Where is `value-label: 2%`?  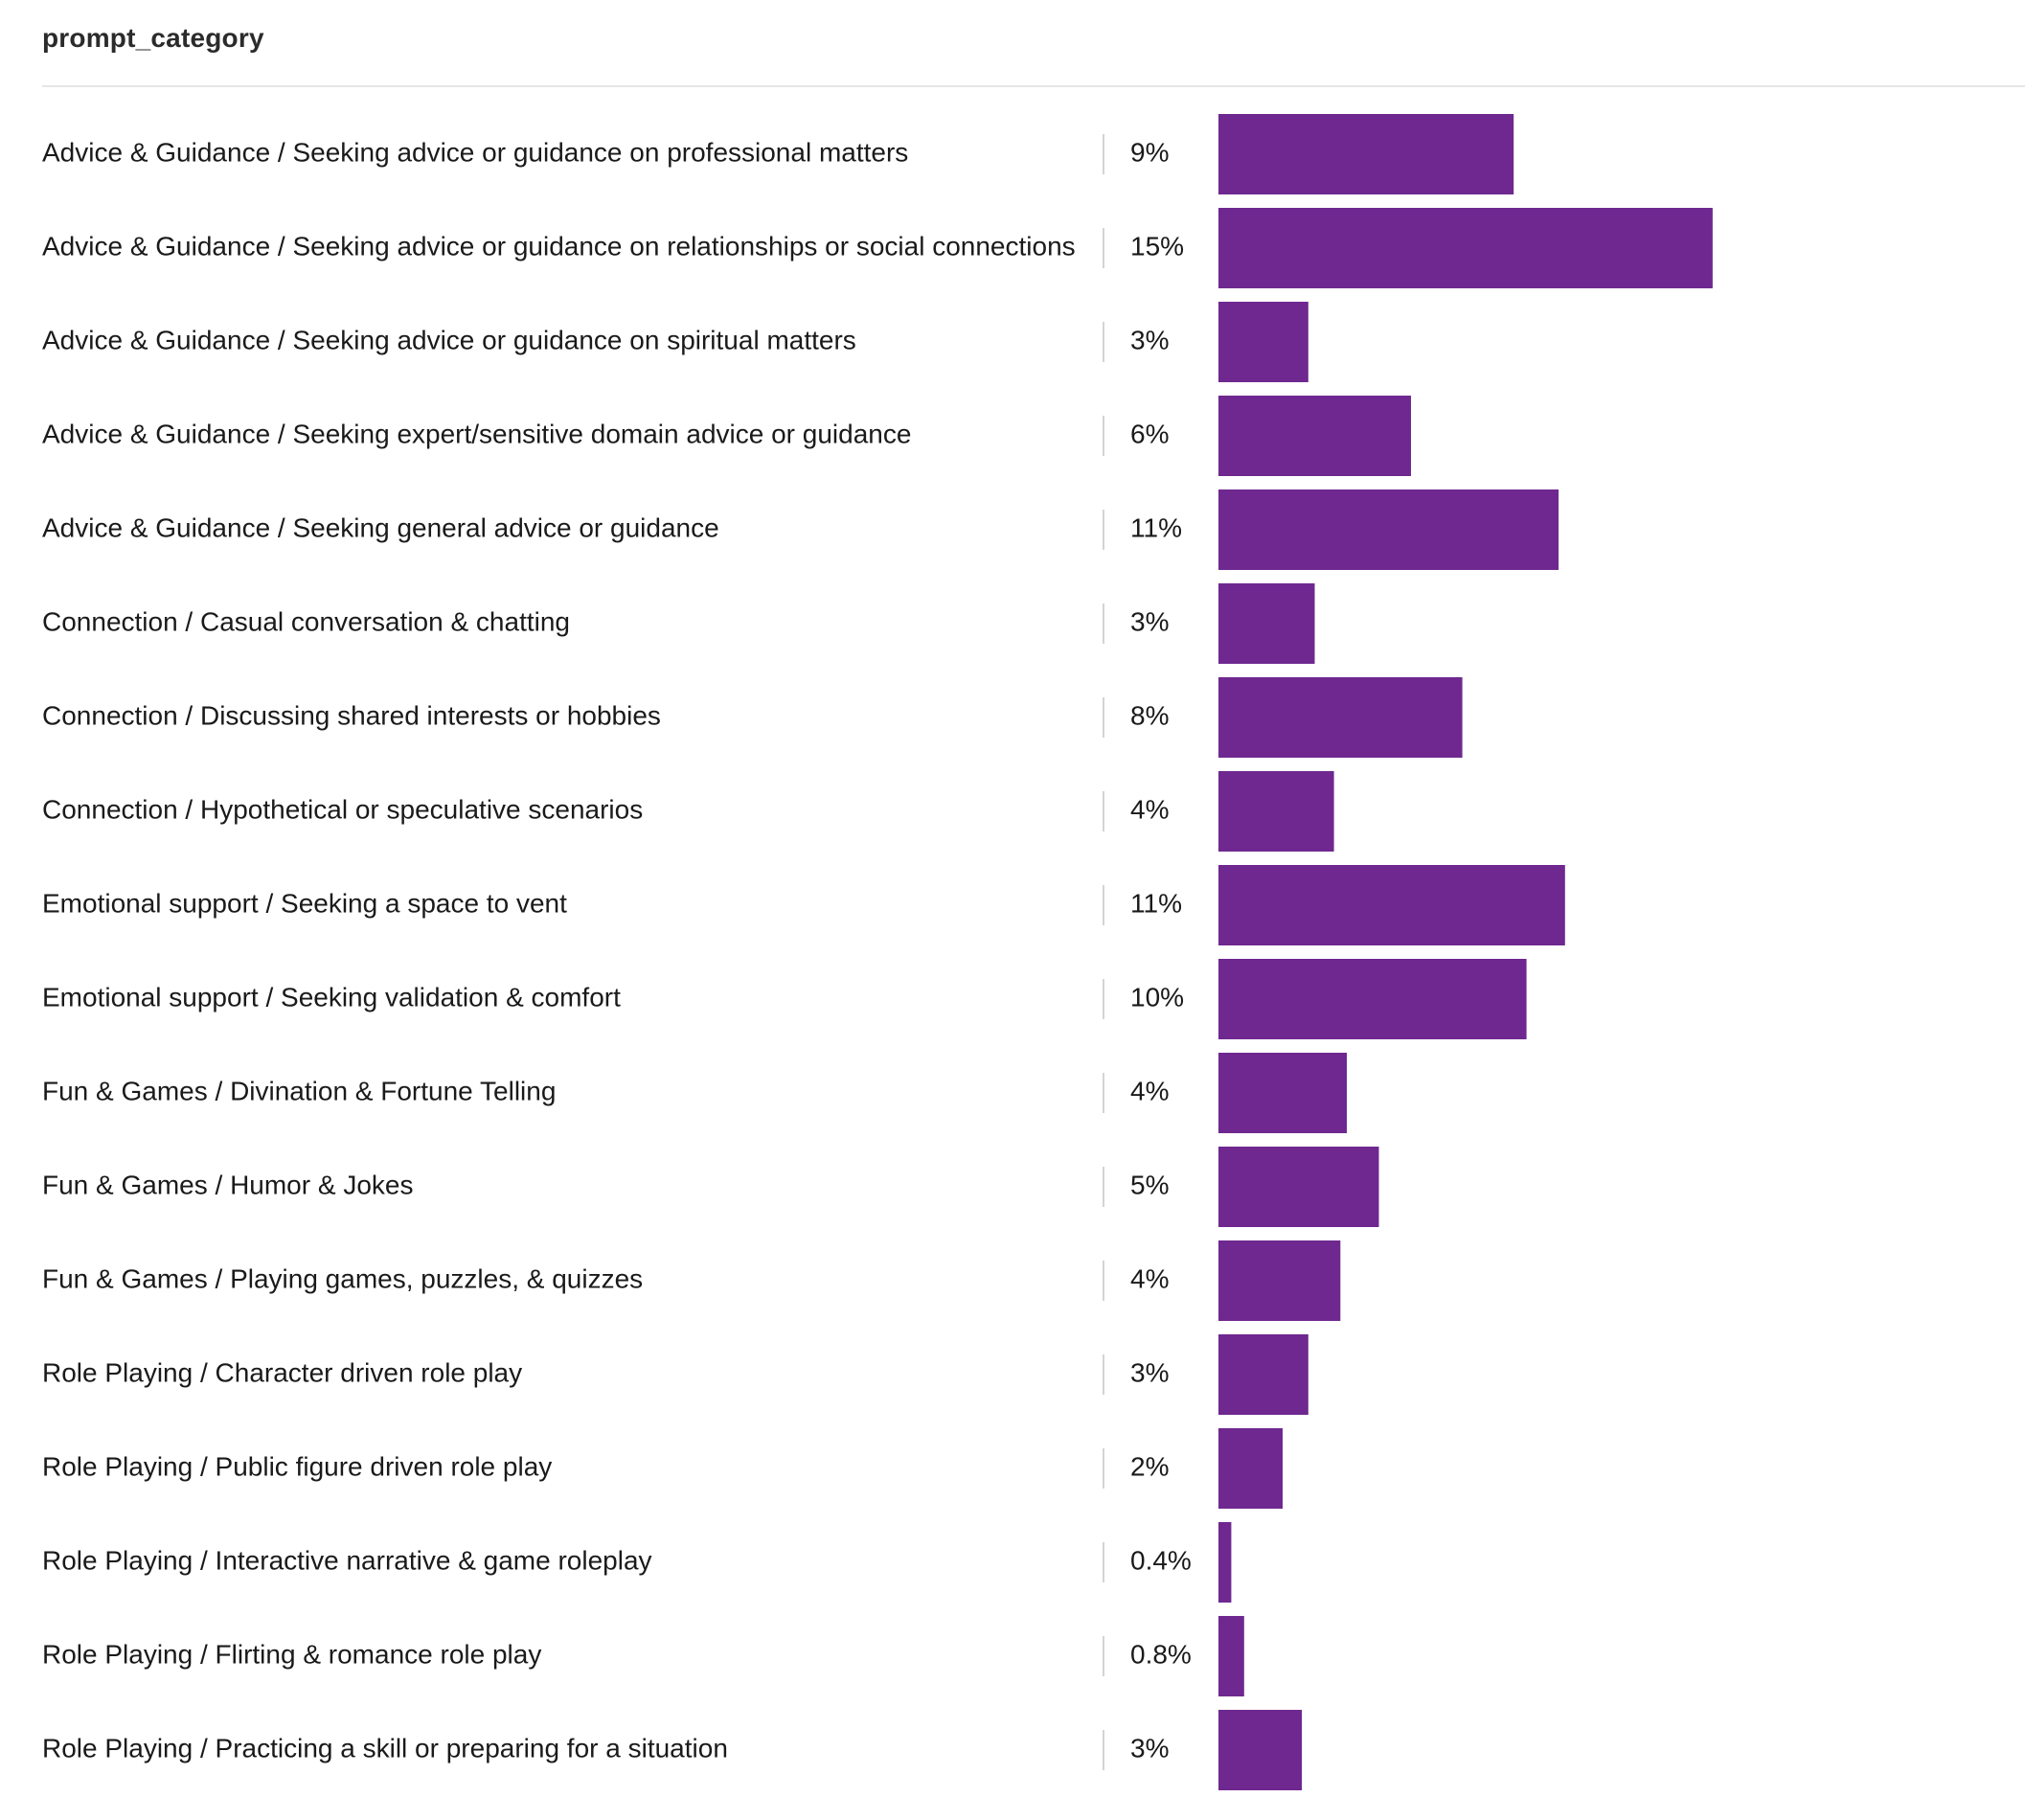
value-label: 2% is located at coordinates (1149, 1466).